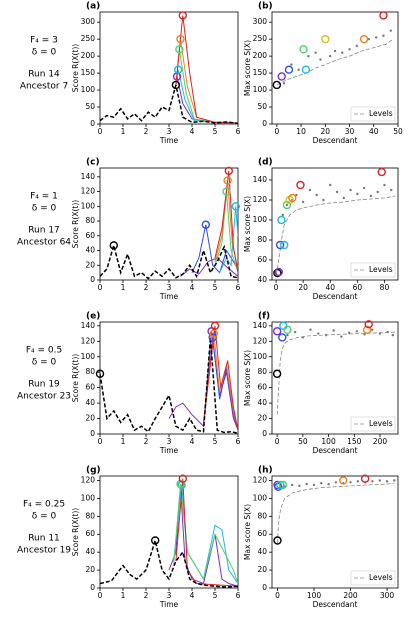  I want to click on x-tick-label: 100, so click(314, 595).